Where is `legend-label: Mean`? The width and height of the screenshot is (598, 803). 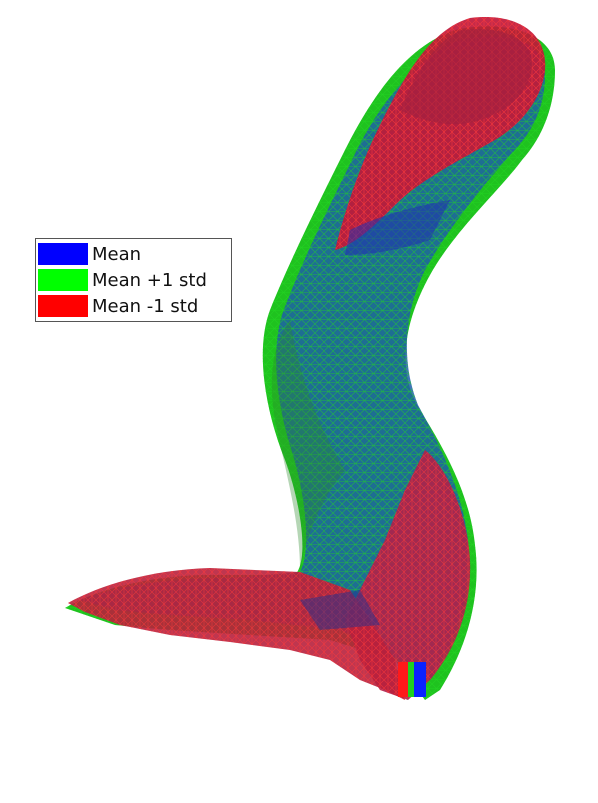
legend-label: Mean is located at coordinates (117, 254).